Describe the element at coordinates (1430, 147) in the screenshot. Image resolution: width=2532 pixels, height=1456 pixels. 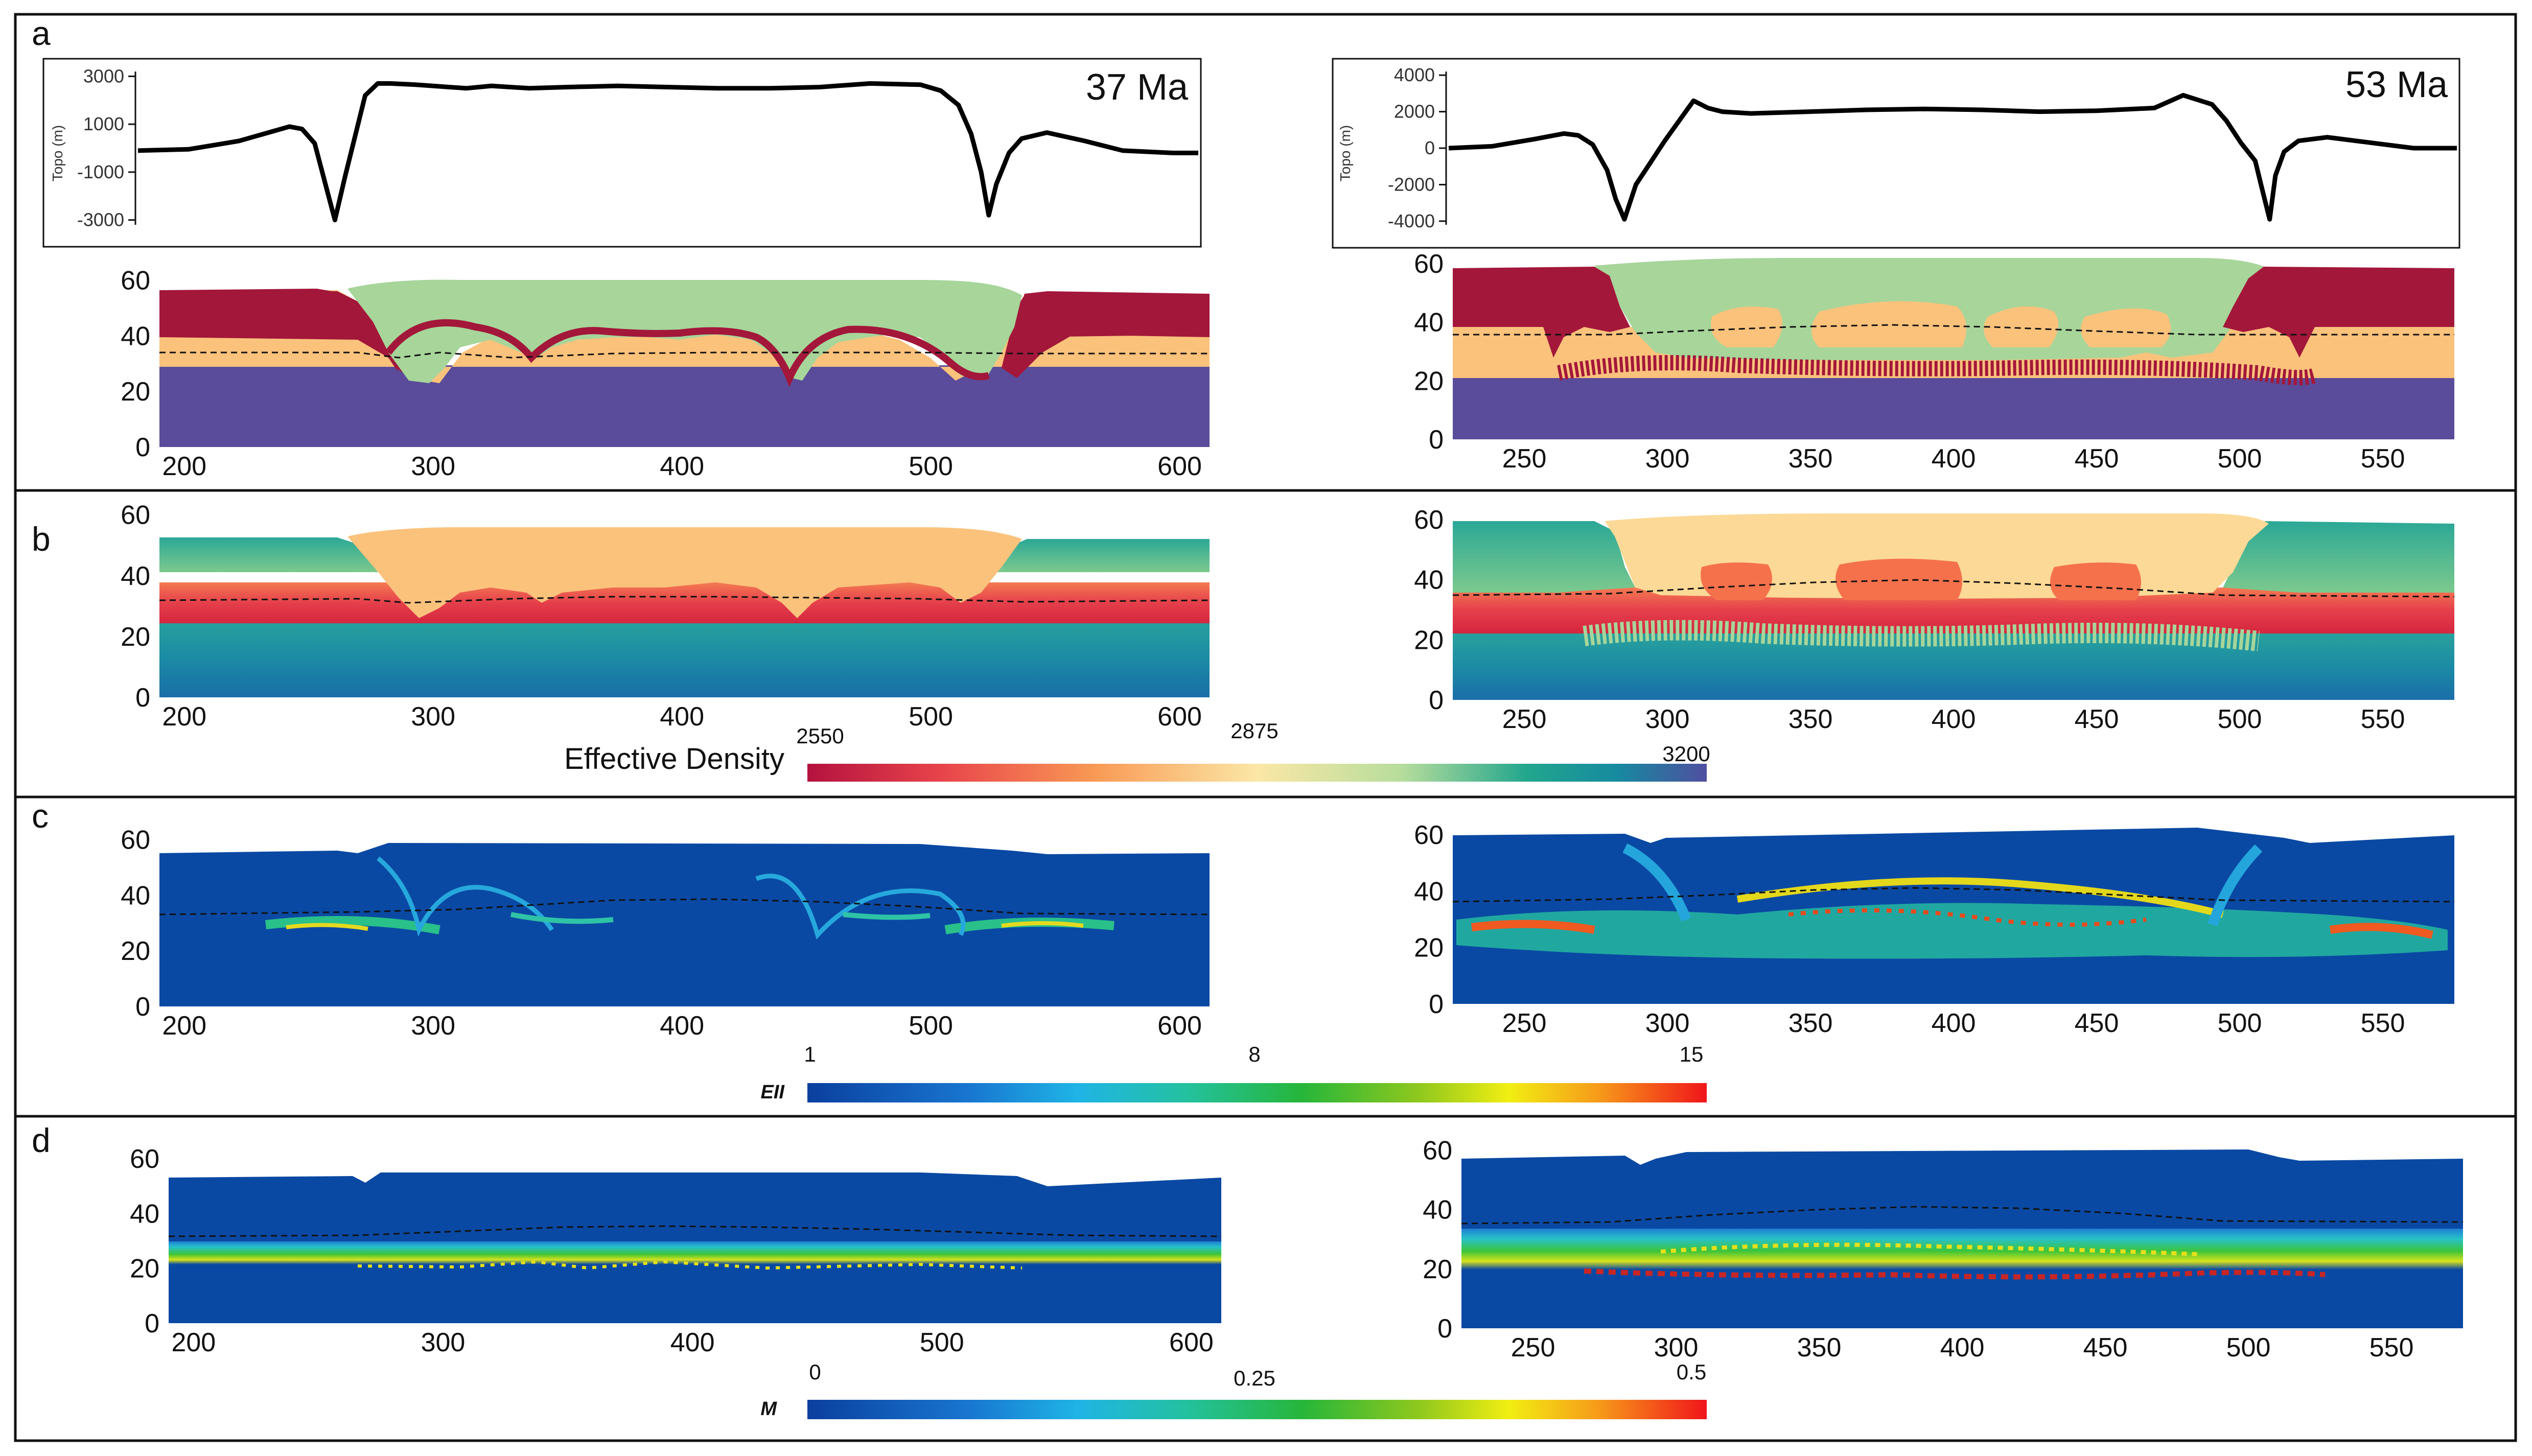
I see `topo-ytick-label: 0` at that location.